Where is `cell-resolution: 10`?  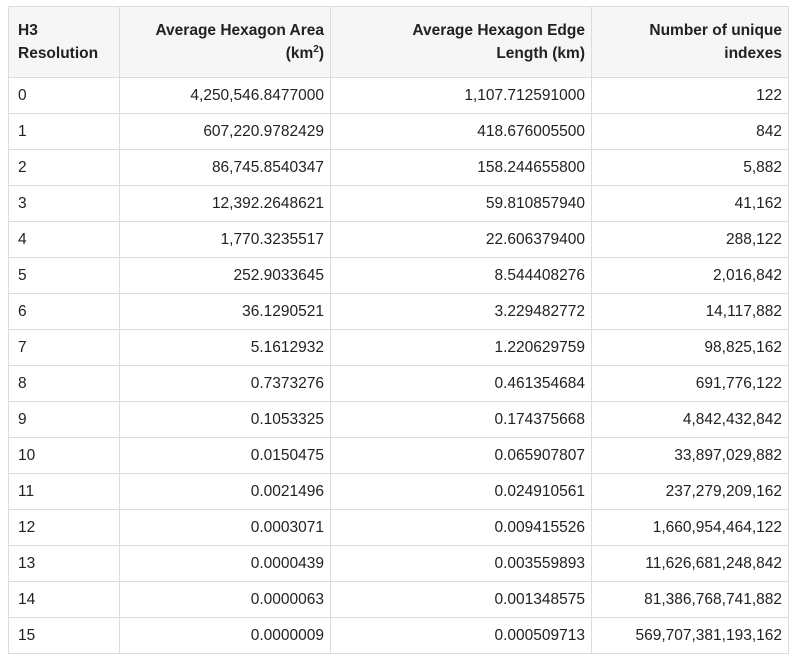 cell-resolution: 10 is located at coordinates (64, 455).